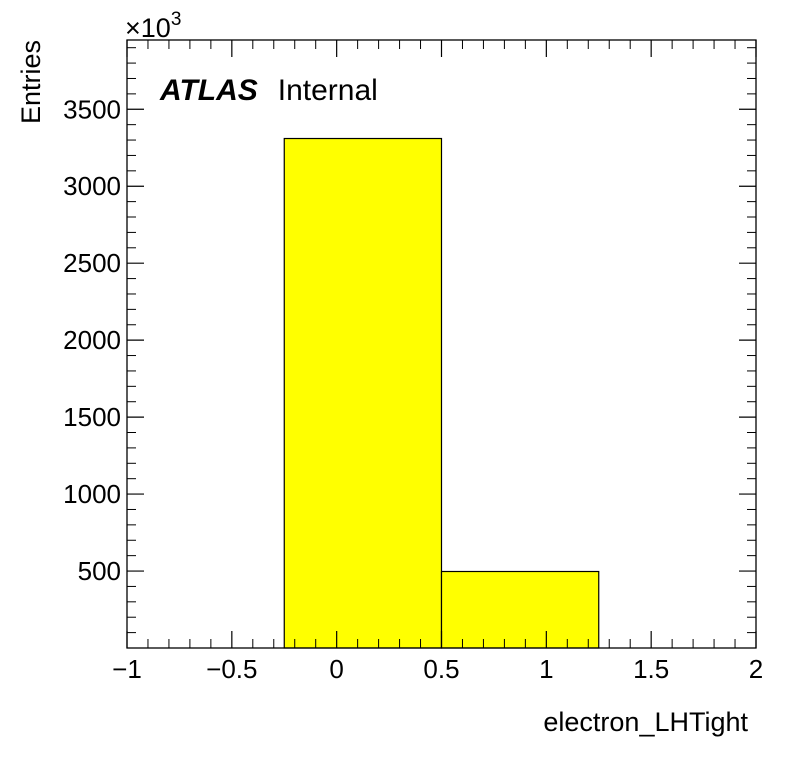 This screenshot has width=796, height=772. Describe the element at coordinates (268, 90) in the screenshot. I see `atlas-label: ATLAS Internal` at that location.